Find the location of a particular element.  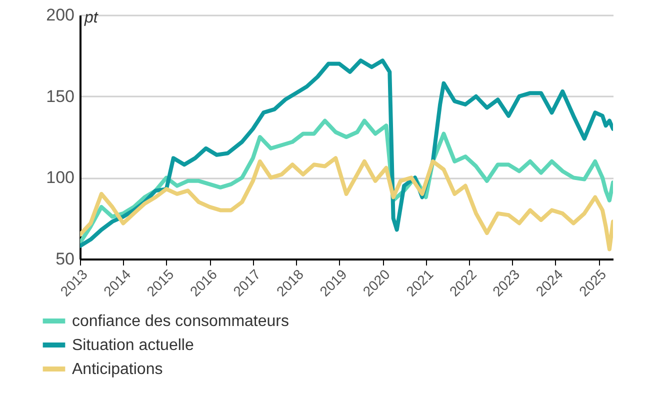

y-tick-label: 150 is located at coordinates (60, 96).